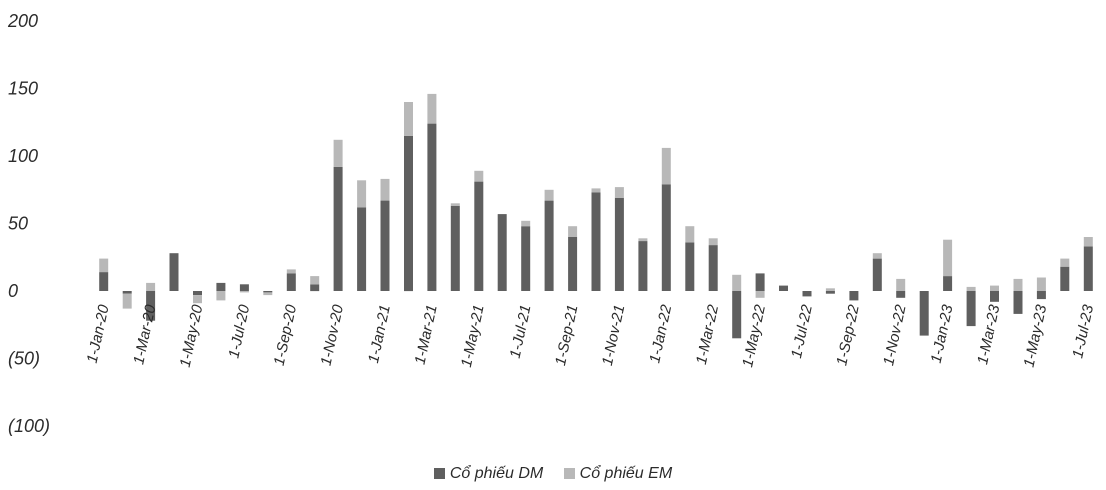 This screenshot has width=1106, height=490. Describe the element at coordinates (144, 334) in the screenshot. I see `x-tick-label: 1-Mar-20` at that location.